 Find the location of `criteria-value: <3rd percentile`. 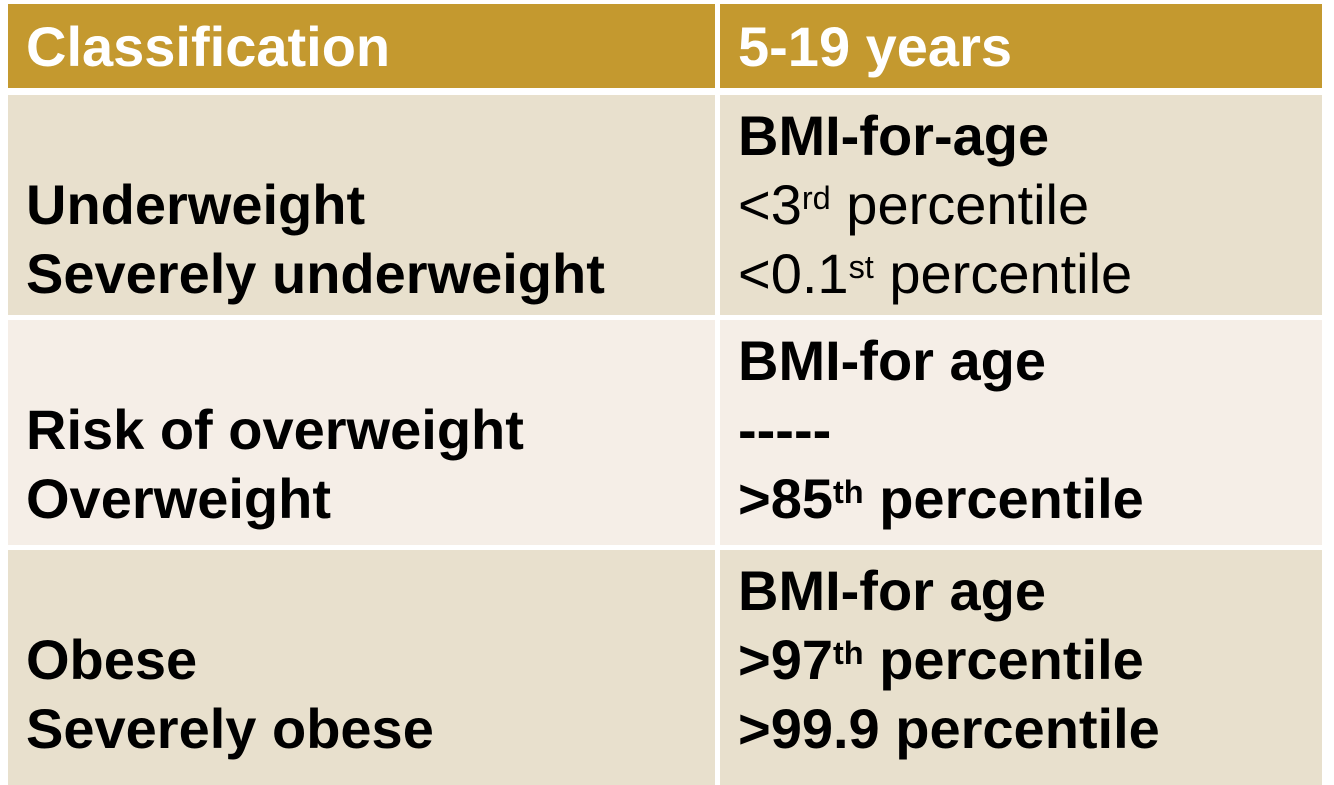

criteria-value: <3rd percentile is located at coordinates (914, 204).